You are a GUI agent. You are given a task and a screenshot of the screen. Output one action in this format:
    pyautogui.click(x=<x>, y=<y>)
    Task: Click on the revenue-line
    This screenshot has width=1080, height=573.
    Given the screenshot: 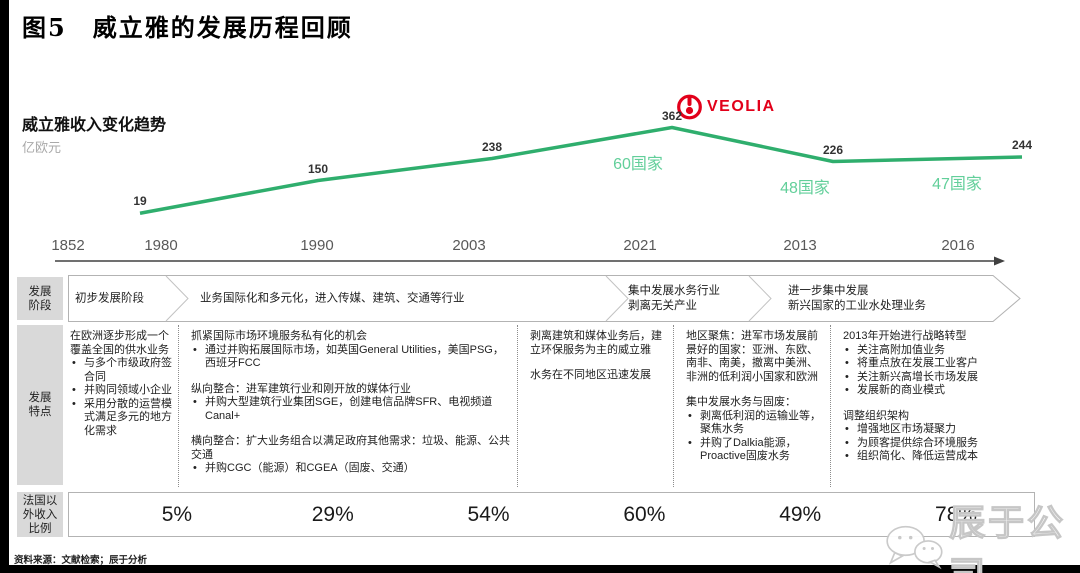 What is the action you would take?
    pyautogui.click(x=581, y=170)
    